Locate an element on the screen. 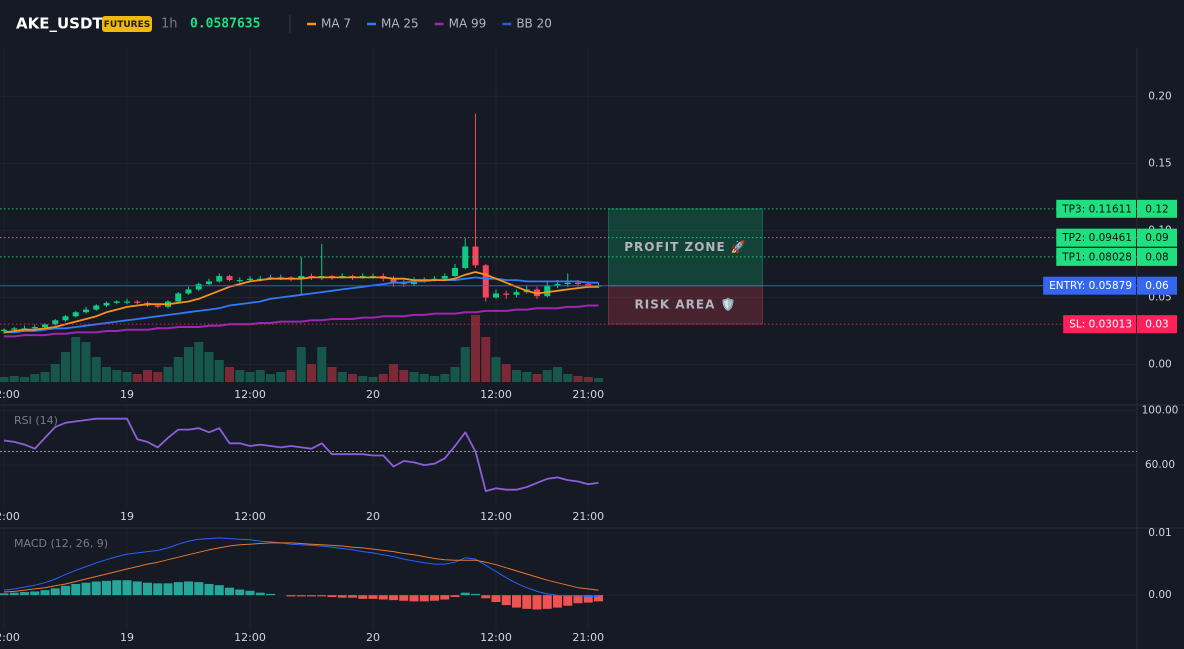 The height and width of the screenshot is (649, 1184). zone-label: RISK AREA 🛡️ is located at coordinates (686, 304).